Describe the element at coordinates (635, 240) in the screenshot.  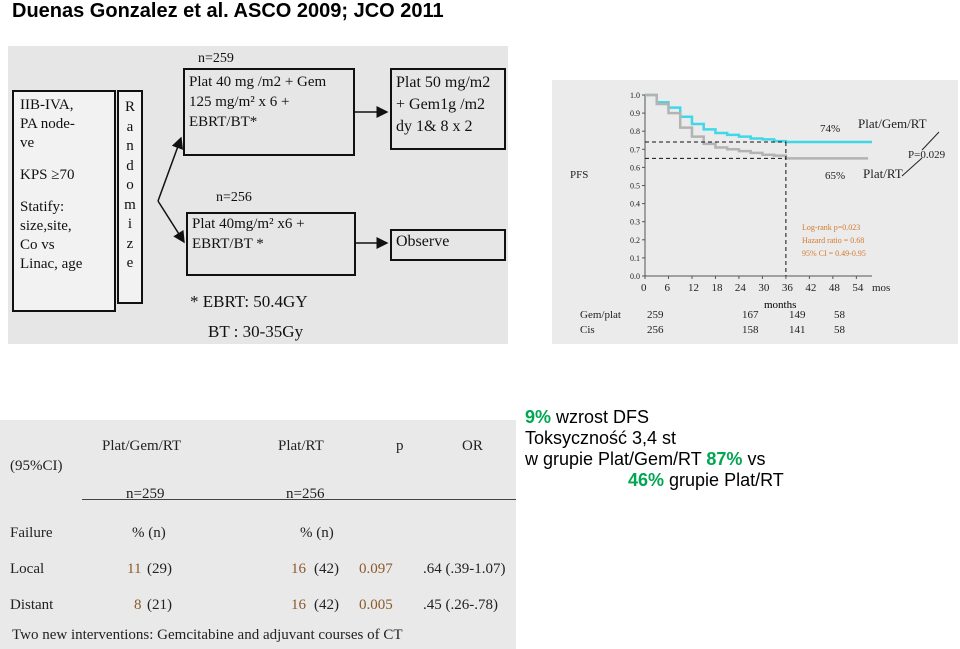
I see `y-tick-label: 0.2` at that location.